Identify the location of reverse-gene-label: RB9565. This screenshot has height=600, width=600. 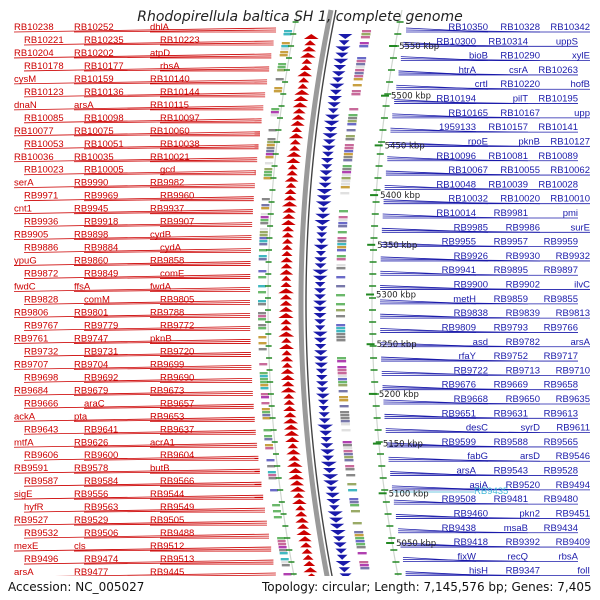
(561, 442).